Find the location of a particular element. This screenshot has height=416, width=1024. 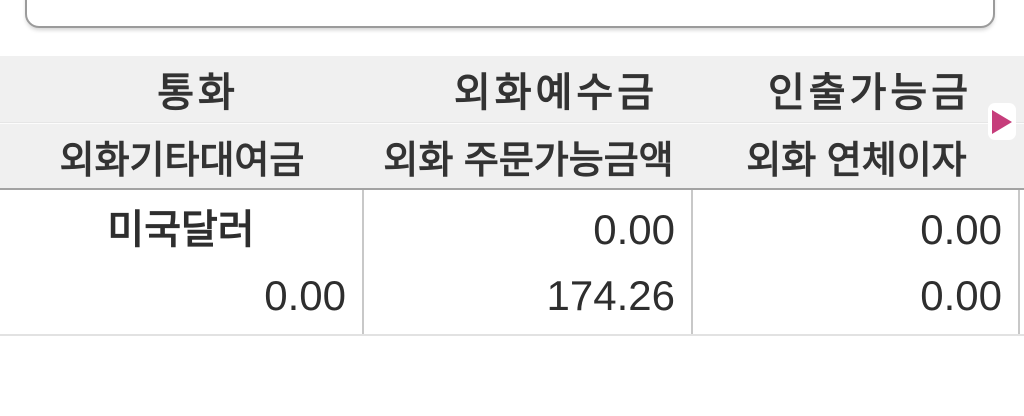

cell-deposit-group: 0.00 174.26 is located at coordinates (528, 262).